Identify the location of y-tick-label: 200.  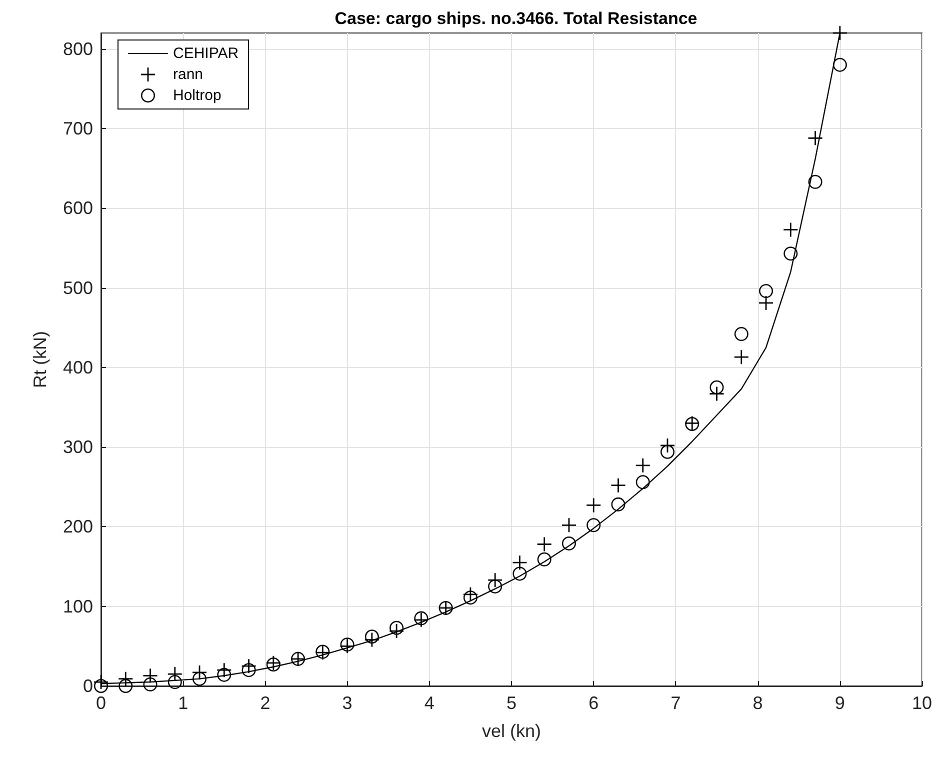
(77, 526).